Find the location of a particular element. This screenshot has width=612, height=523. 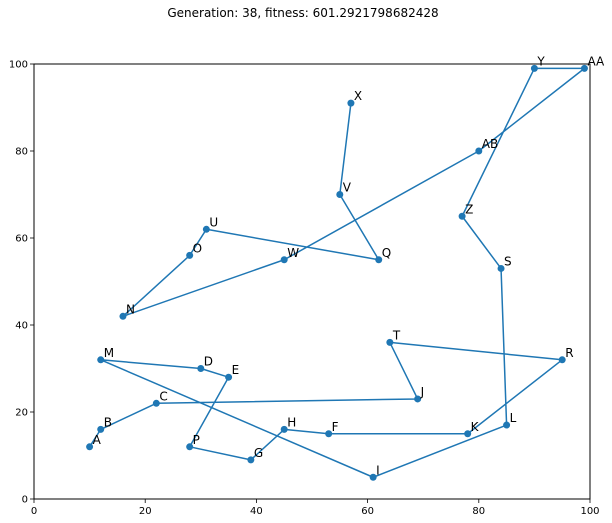

city-label: H is located at coordinates (291, 422).